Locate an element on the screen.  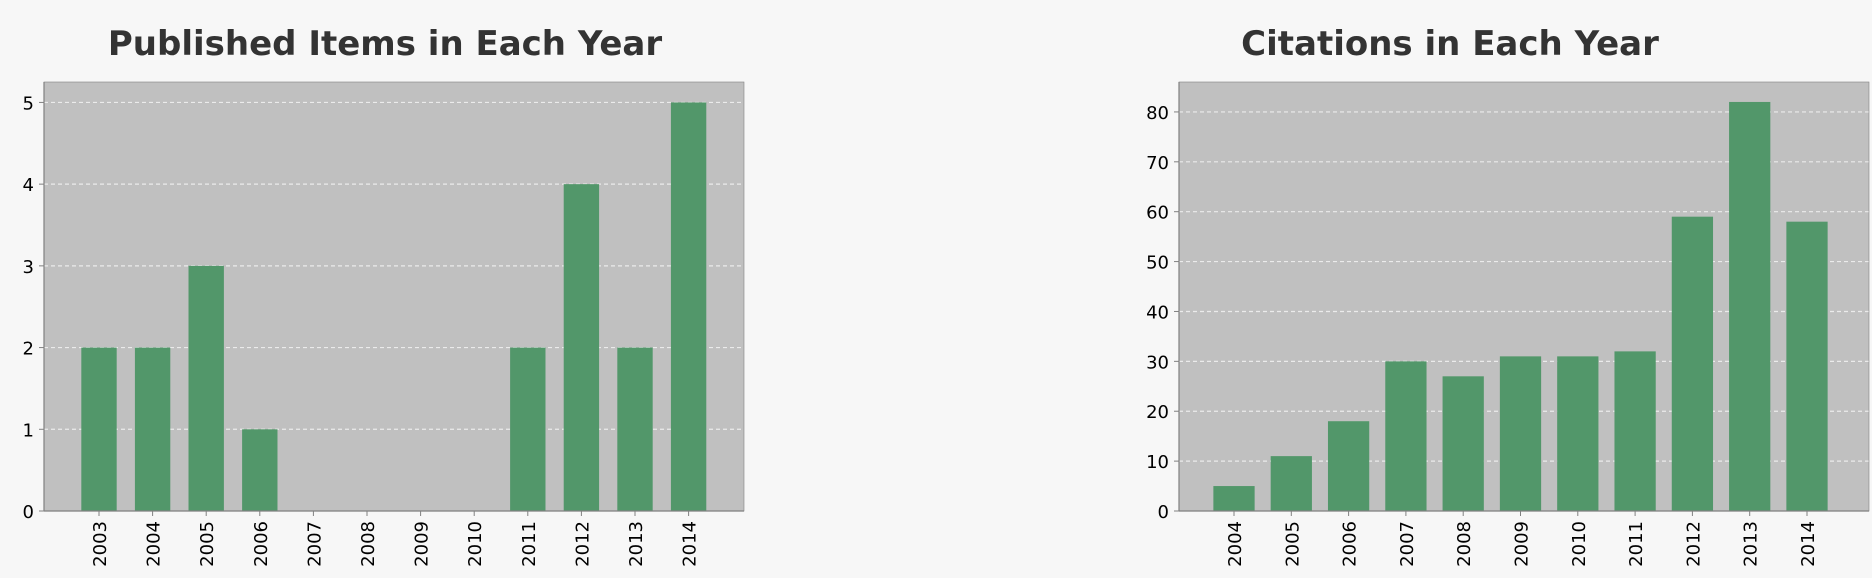
y-tick-label: 70 is located at coordinates (1157, 163).